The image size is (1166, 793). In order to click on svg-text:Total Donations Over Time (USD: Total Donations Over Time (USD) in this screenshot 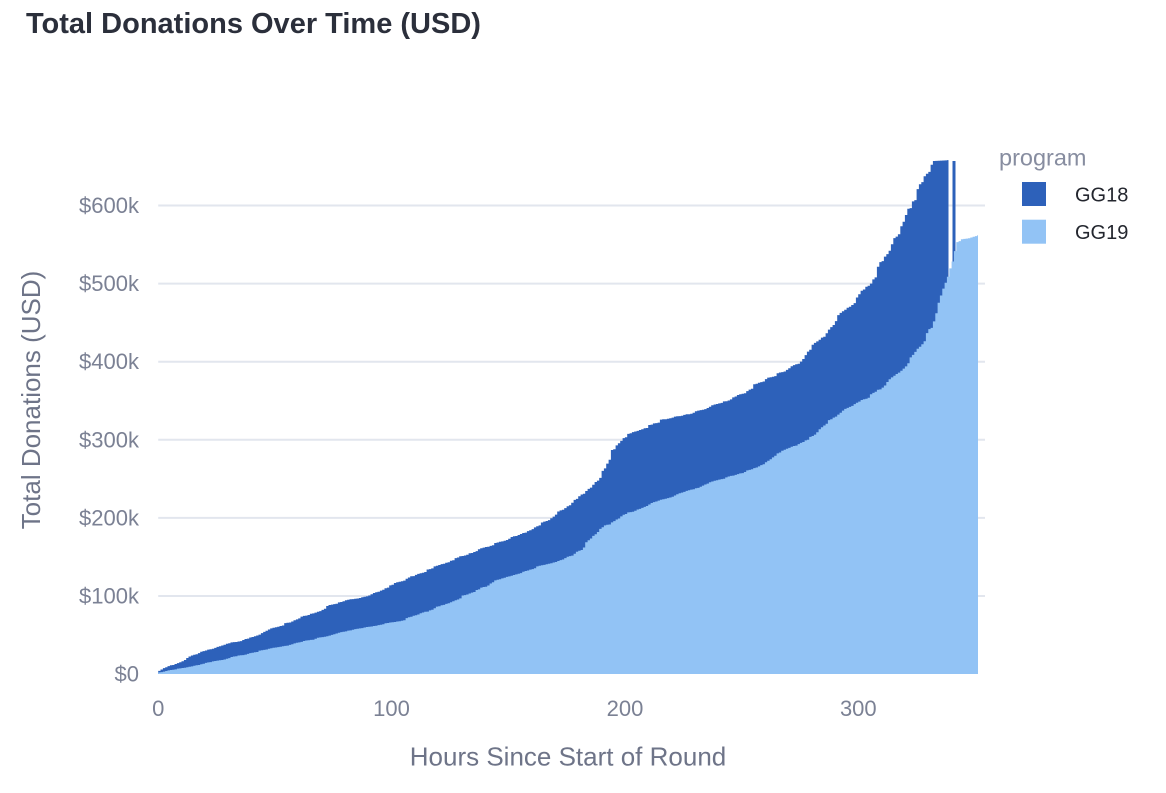, I will do `click(253, 24)`.